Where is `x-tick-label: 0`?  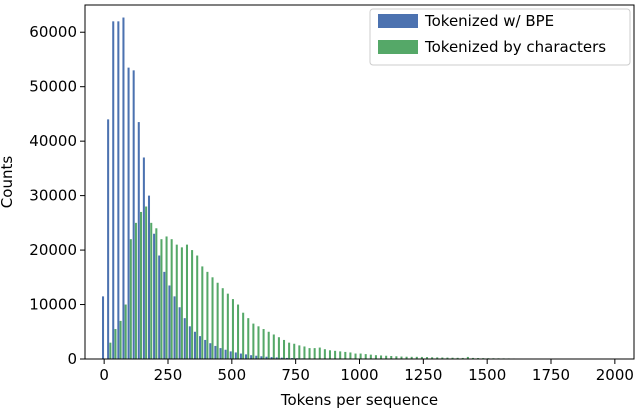
x-tick-label: 0 is located at coordinates (104, 375).